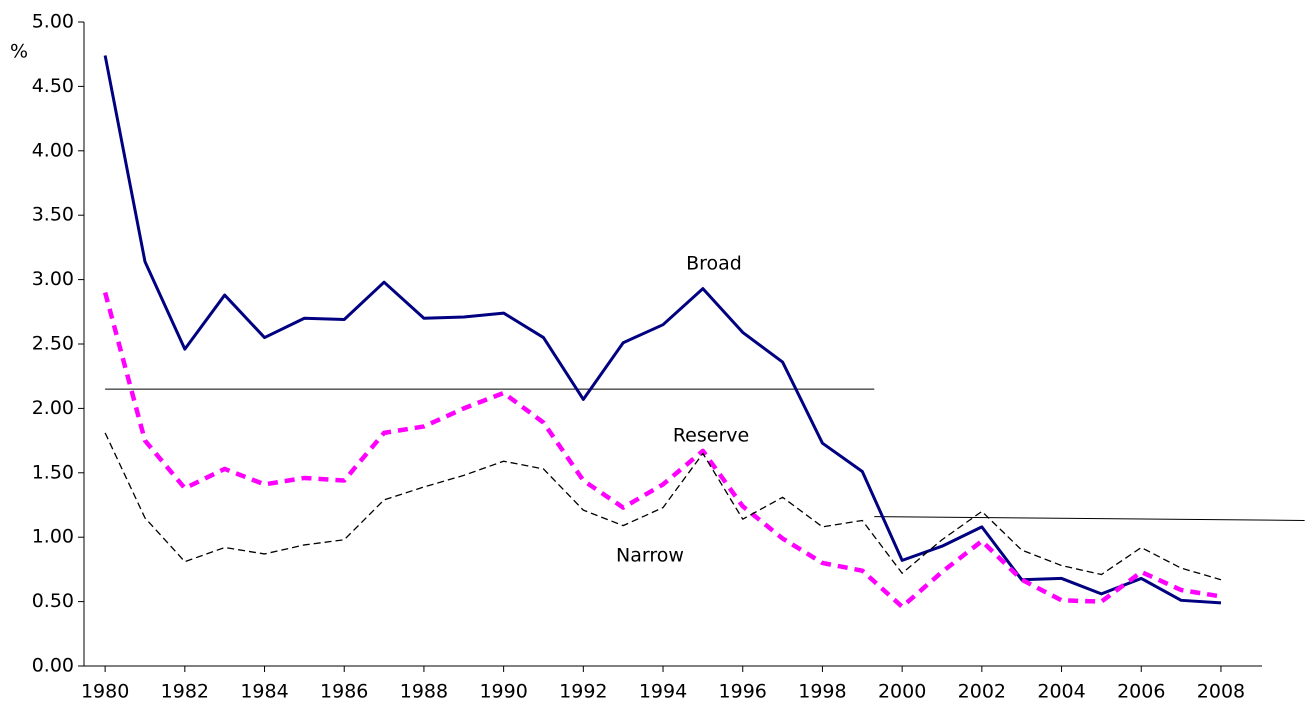 Image resolution: width=1307 pixels, height=722 pixels. I want to click on x-tick-label: 2002, so click(982, 692).